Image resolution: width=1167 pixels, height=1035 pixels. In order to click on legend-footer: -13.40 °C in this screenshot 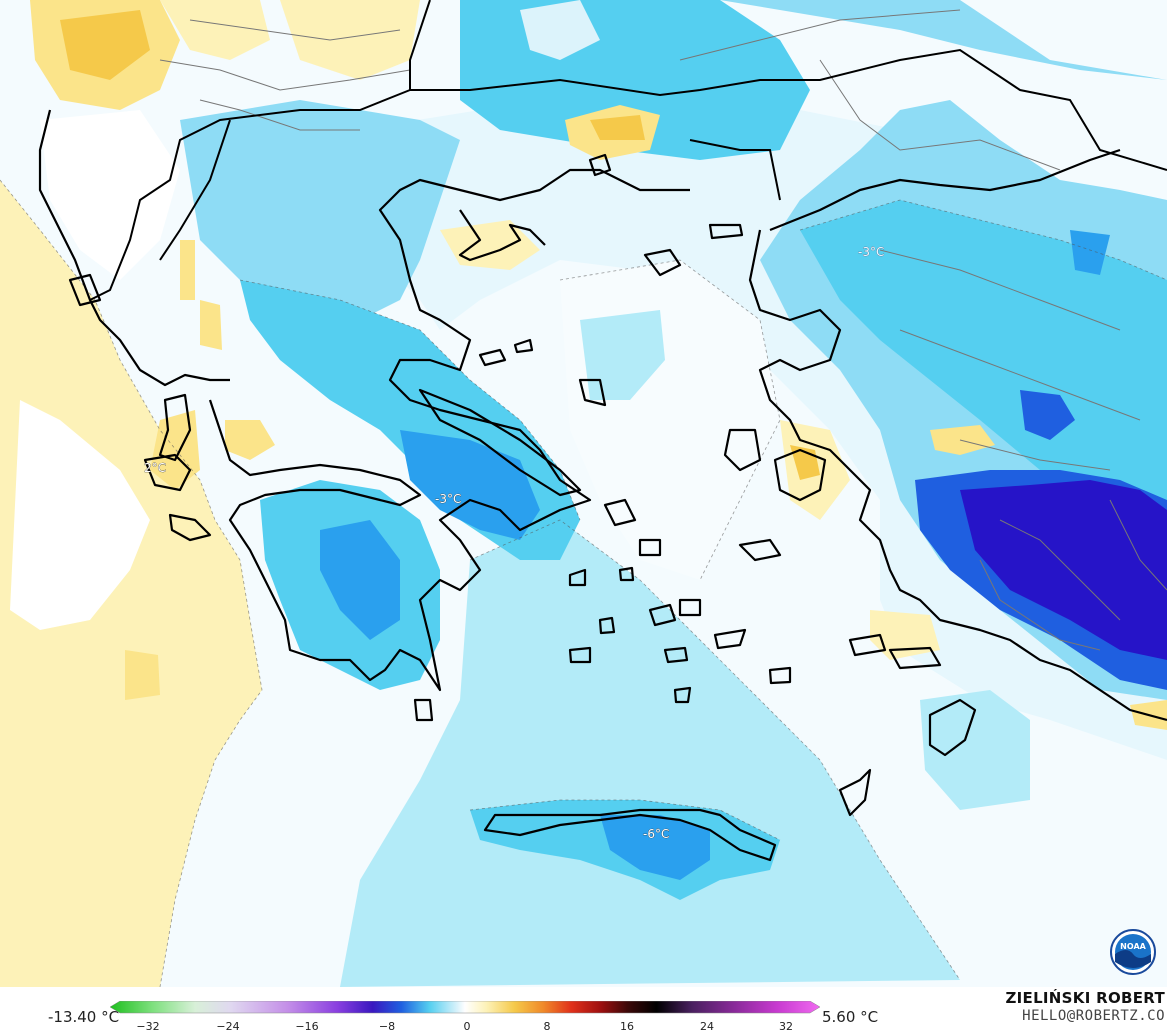, I will do `click(583, 1011)`.